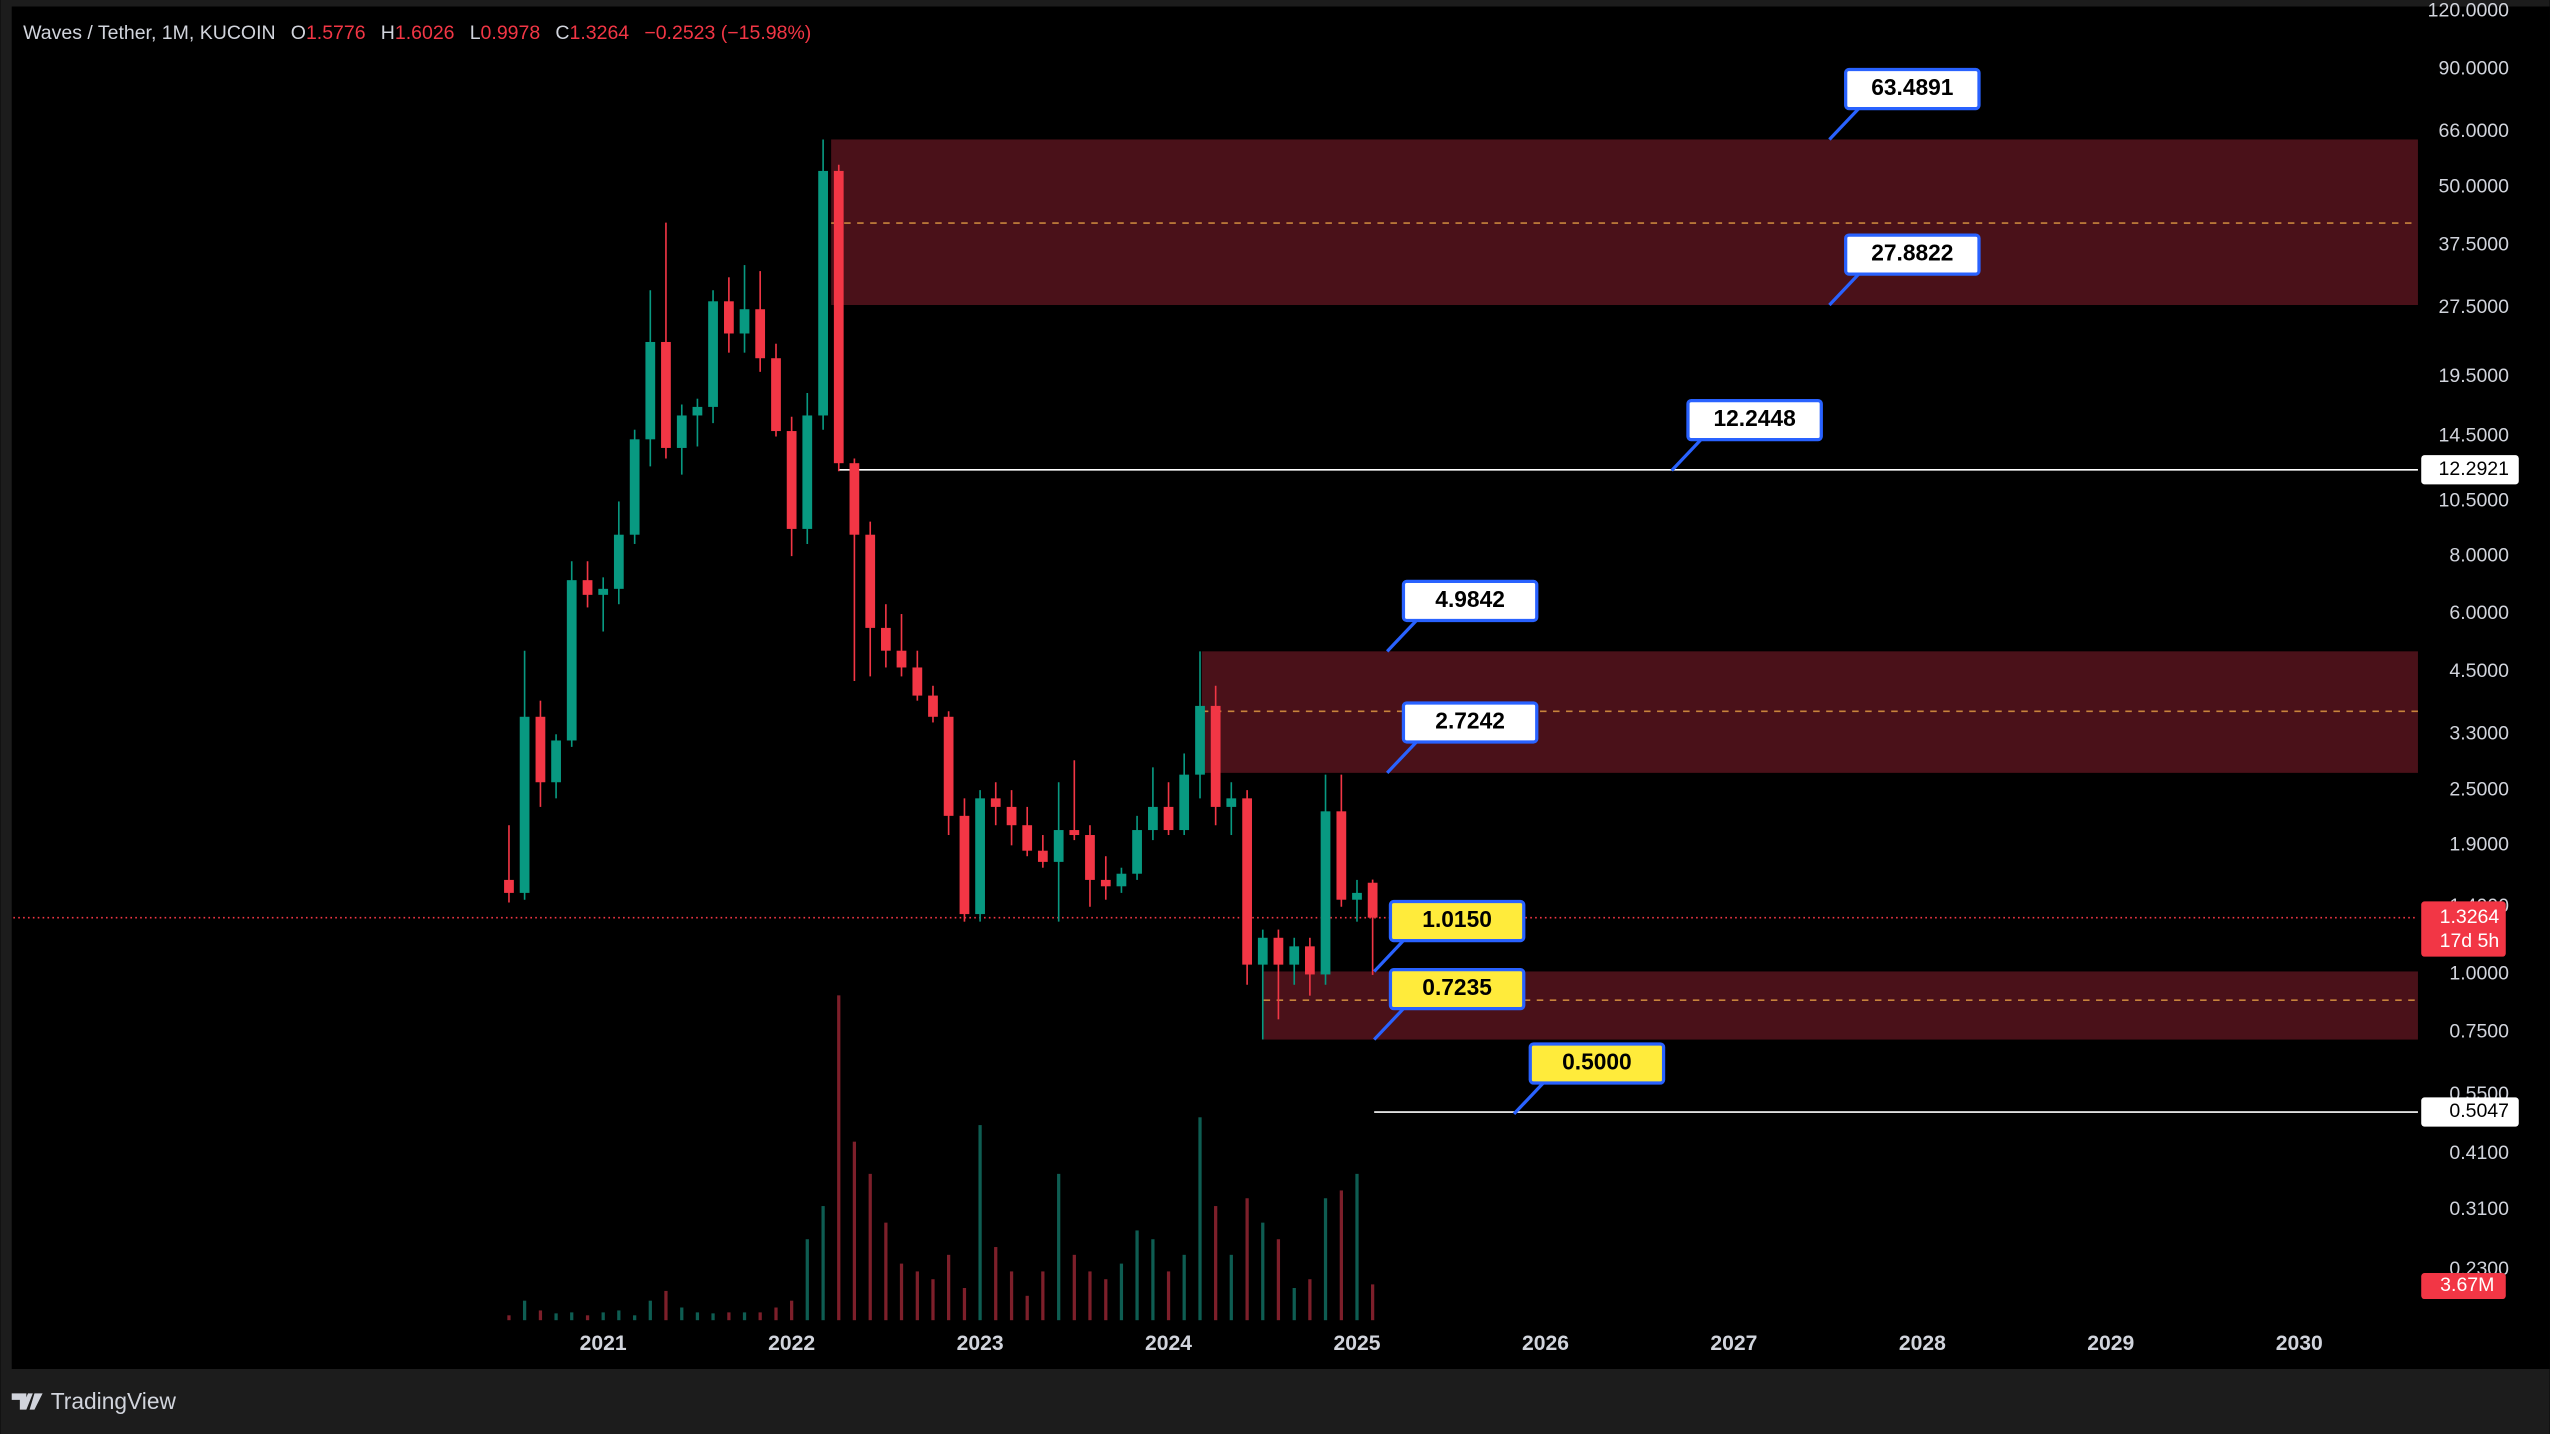 The width and height of the screenshot is (2550, 1434). What do you see at coordinates (1470, 599) in the screenshot?
I see `callout-label: 4.9842` at bounding box center [1470, 599].